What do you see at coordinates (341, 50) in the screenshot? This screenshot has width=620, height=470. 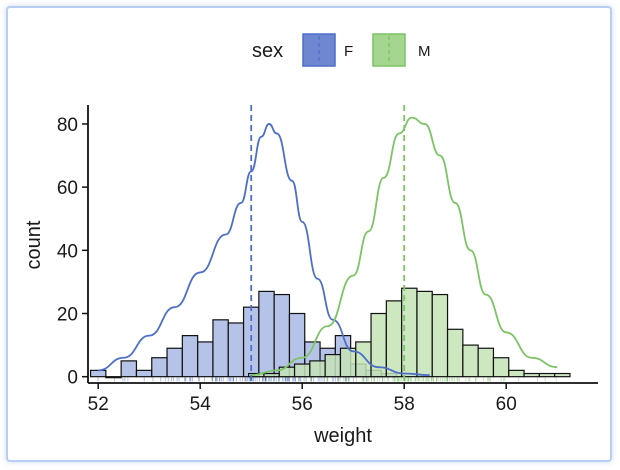 I see `legend: sex F M` at bounding box center [341, 50].